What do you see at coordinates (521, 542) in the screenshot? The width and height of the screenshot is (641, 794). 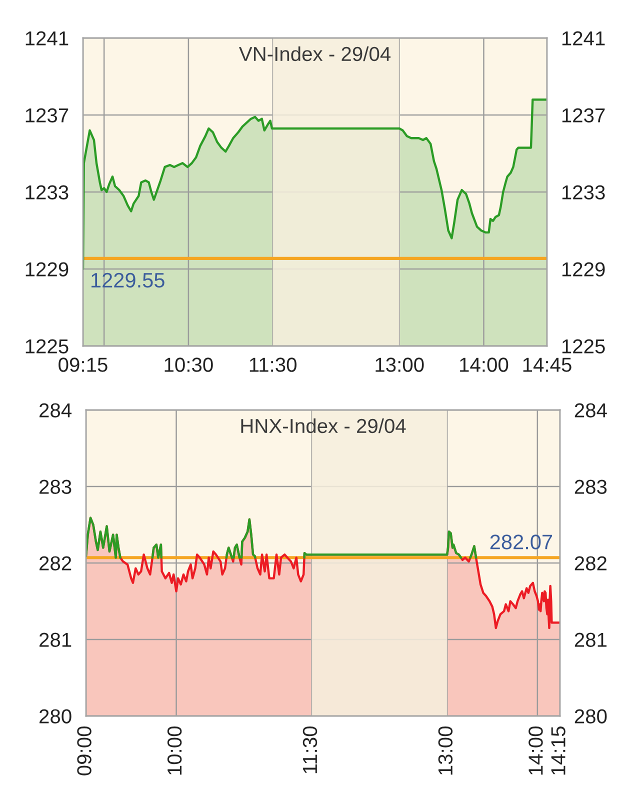 I see `ref-line-label: 282.07` at bounding box center [521, 542].